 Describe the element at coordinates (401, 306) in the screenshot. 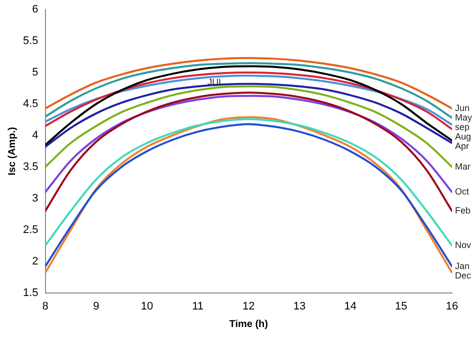

I see `x-tick-label: 15` at that location.